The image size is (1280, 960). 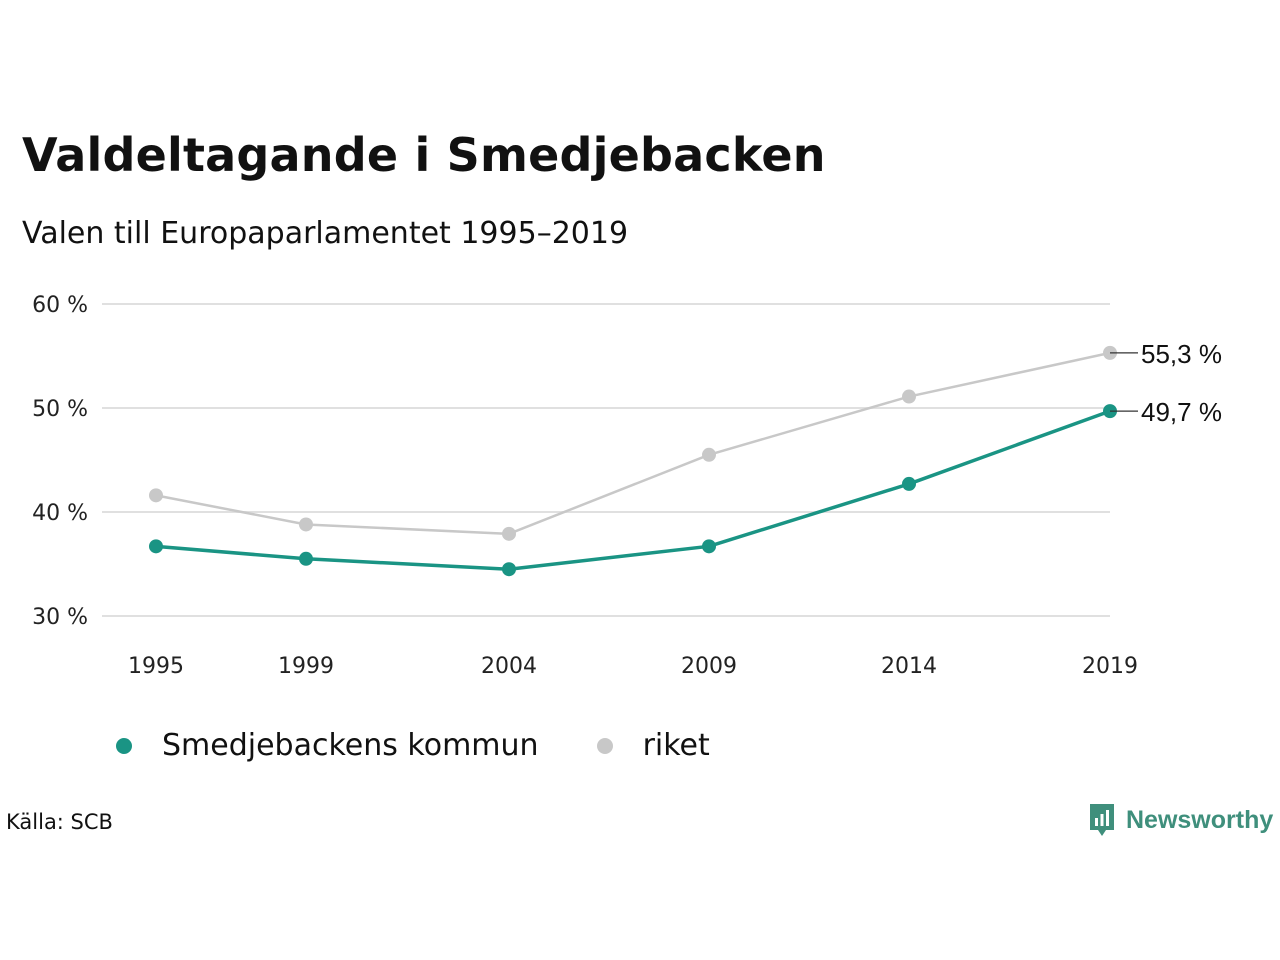 I want to click on x-tick-label: 1995, so click(x=156, y=666).